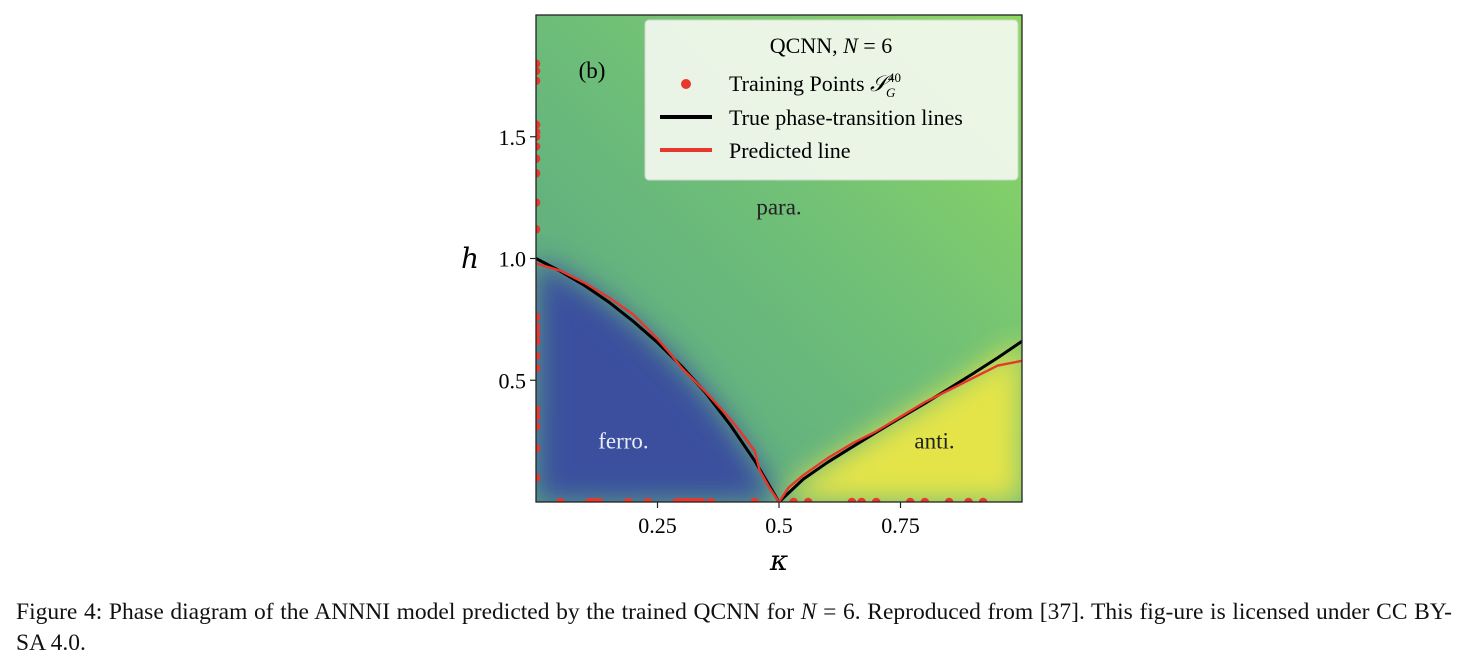 Image resolution: width=1464 pixels, height=672 pixels. I want to click on legend-box, so click(831, 100).